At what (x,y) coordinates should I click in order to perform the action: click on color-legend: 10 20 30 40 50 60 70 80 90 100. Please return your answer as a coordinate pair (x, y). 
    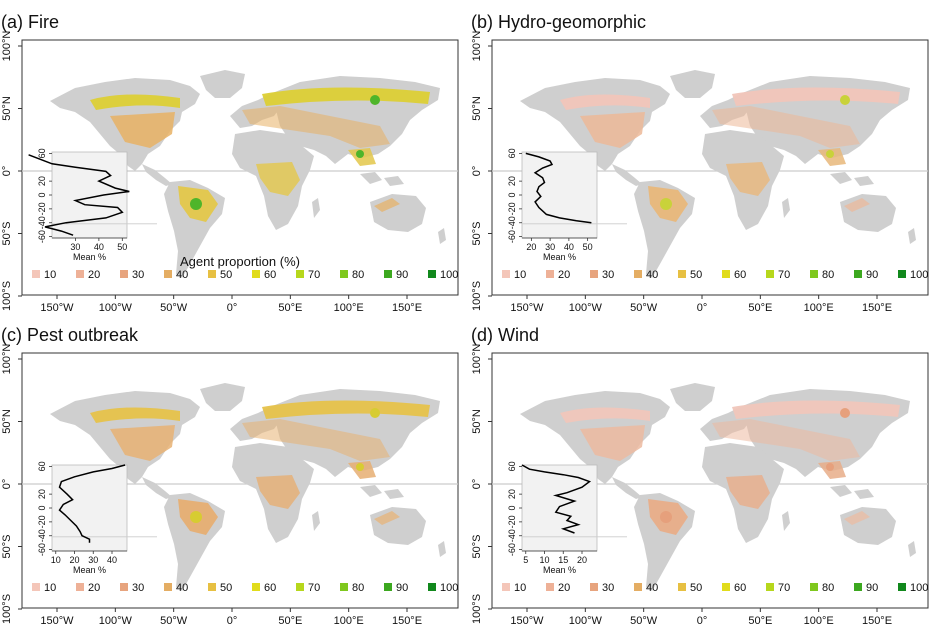
    Looking at the image, I should click on (715, 275).